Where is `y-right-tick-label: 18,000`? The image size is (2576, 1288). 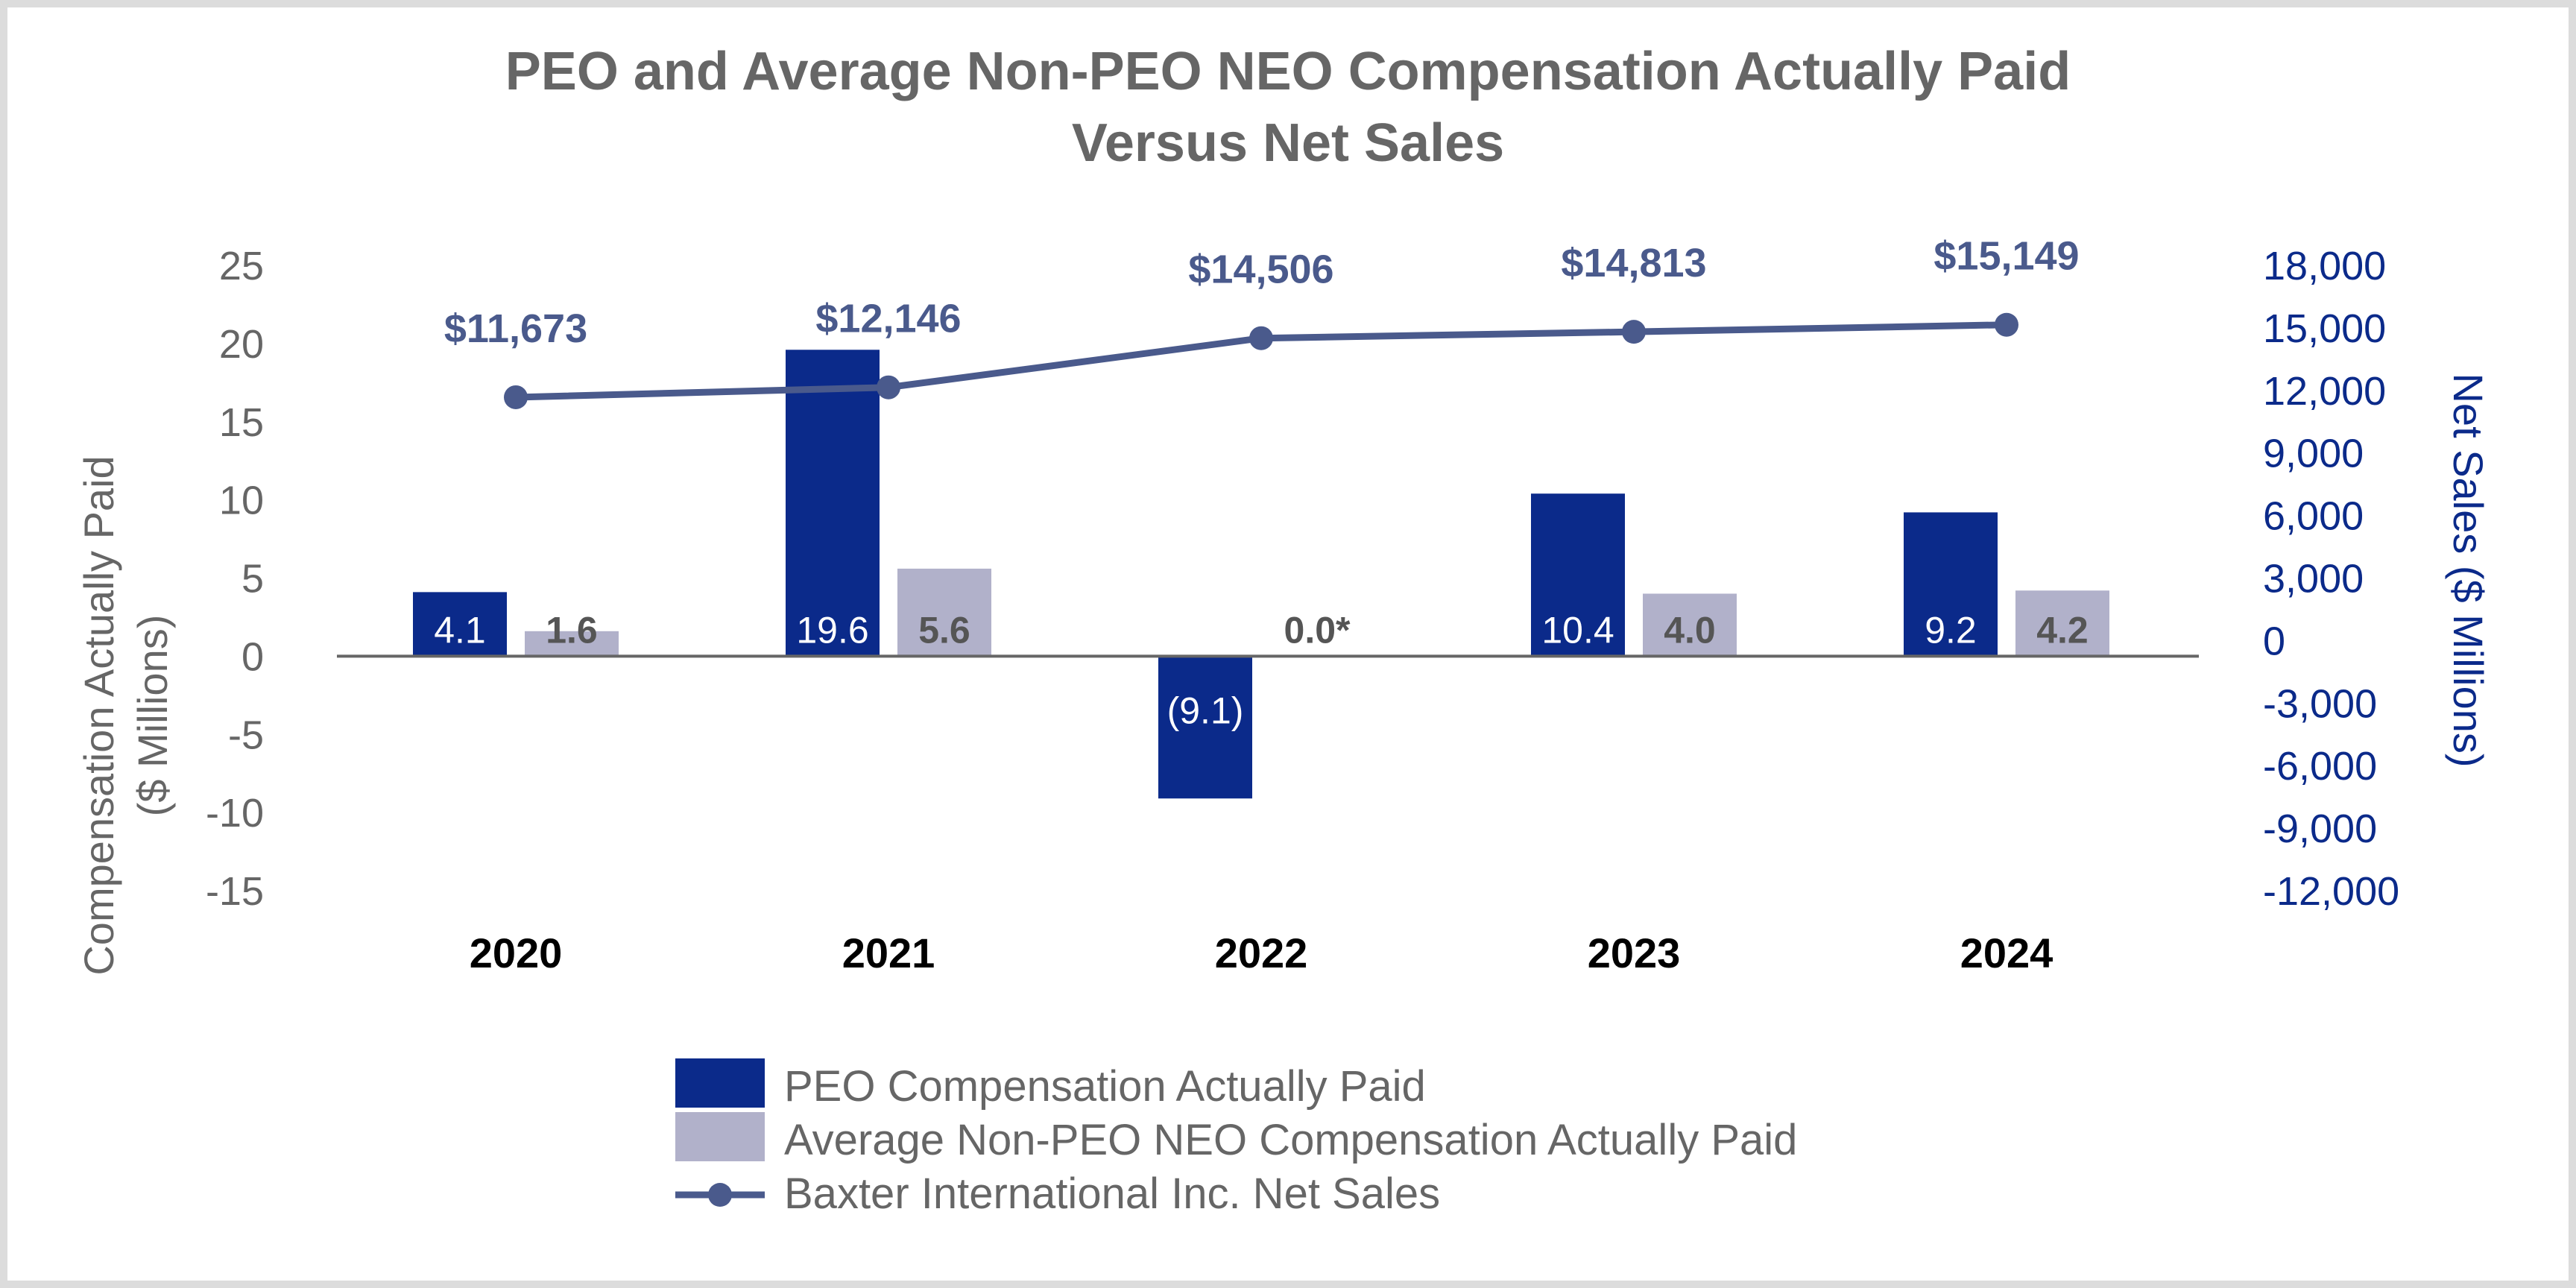 y-right-tick-label: 18,000 is located at coordinates (2324, 266).